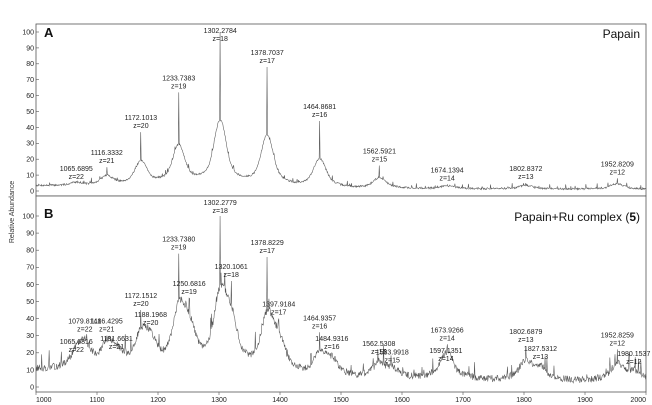  What do you see at coordinates (319, 107) in the screenshot?
I see `peak-mz-label: 1464.8681` at bounding box center [319, 107].